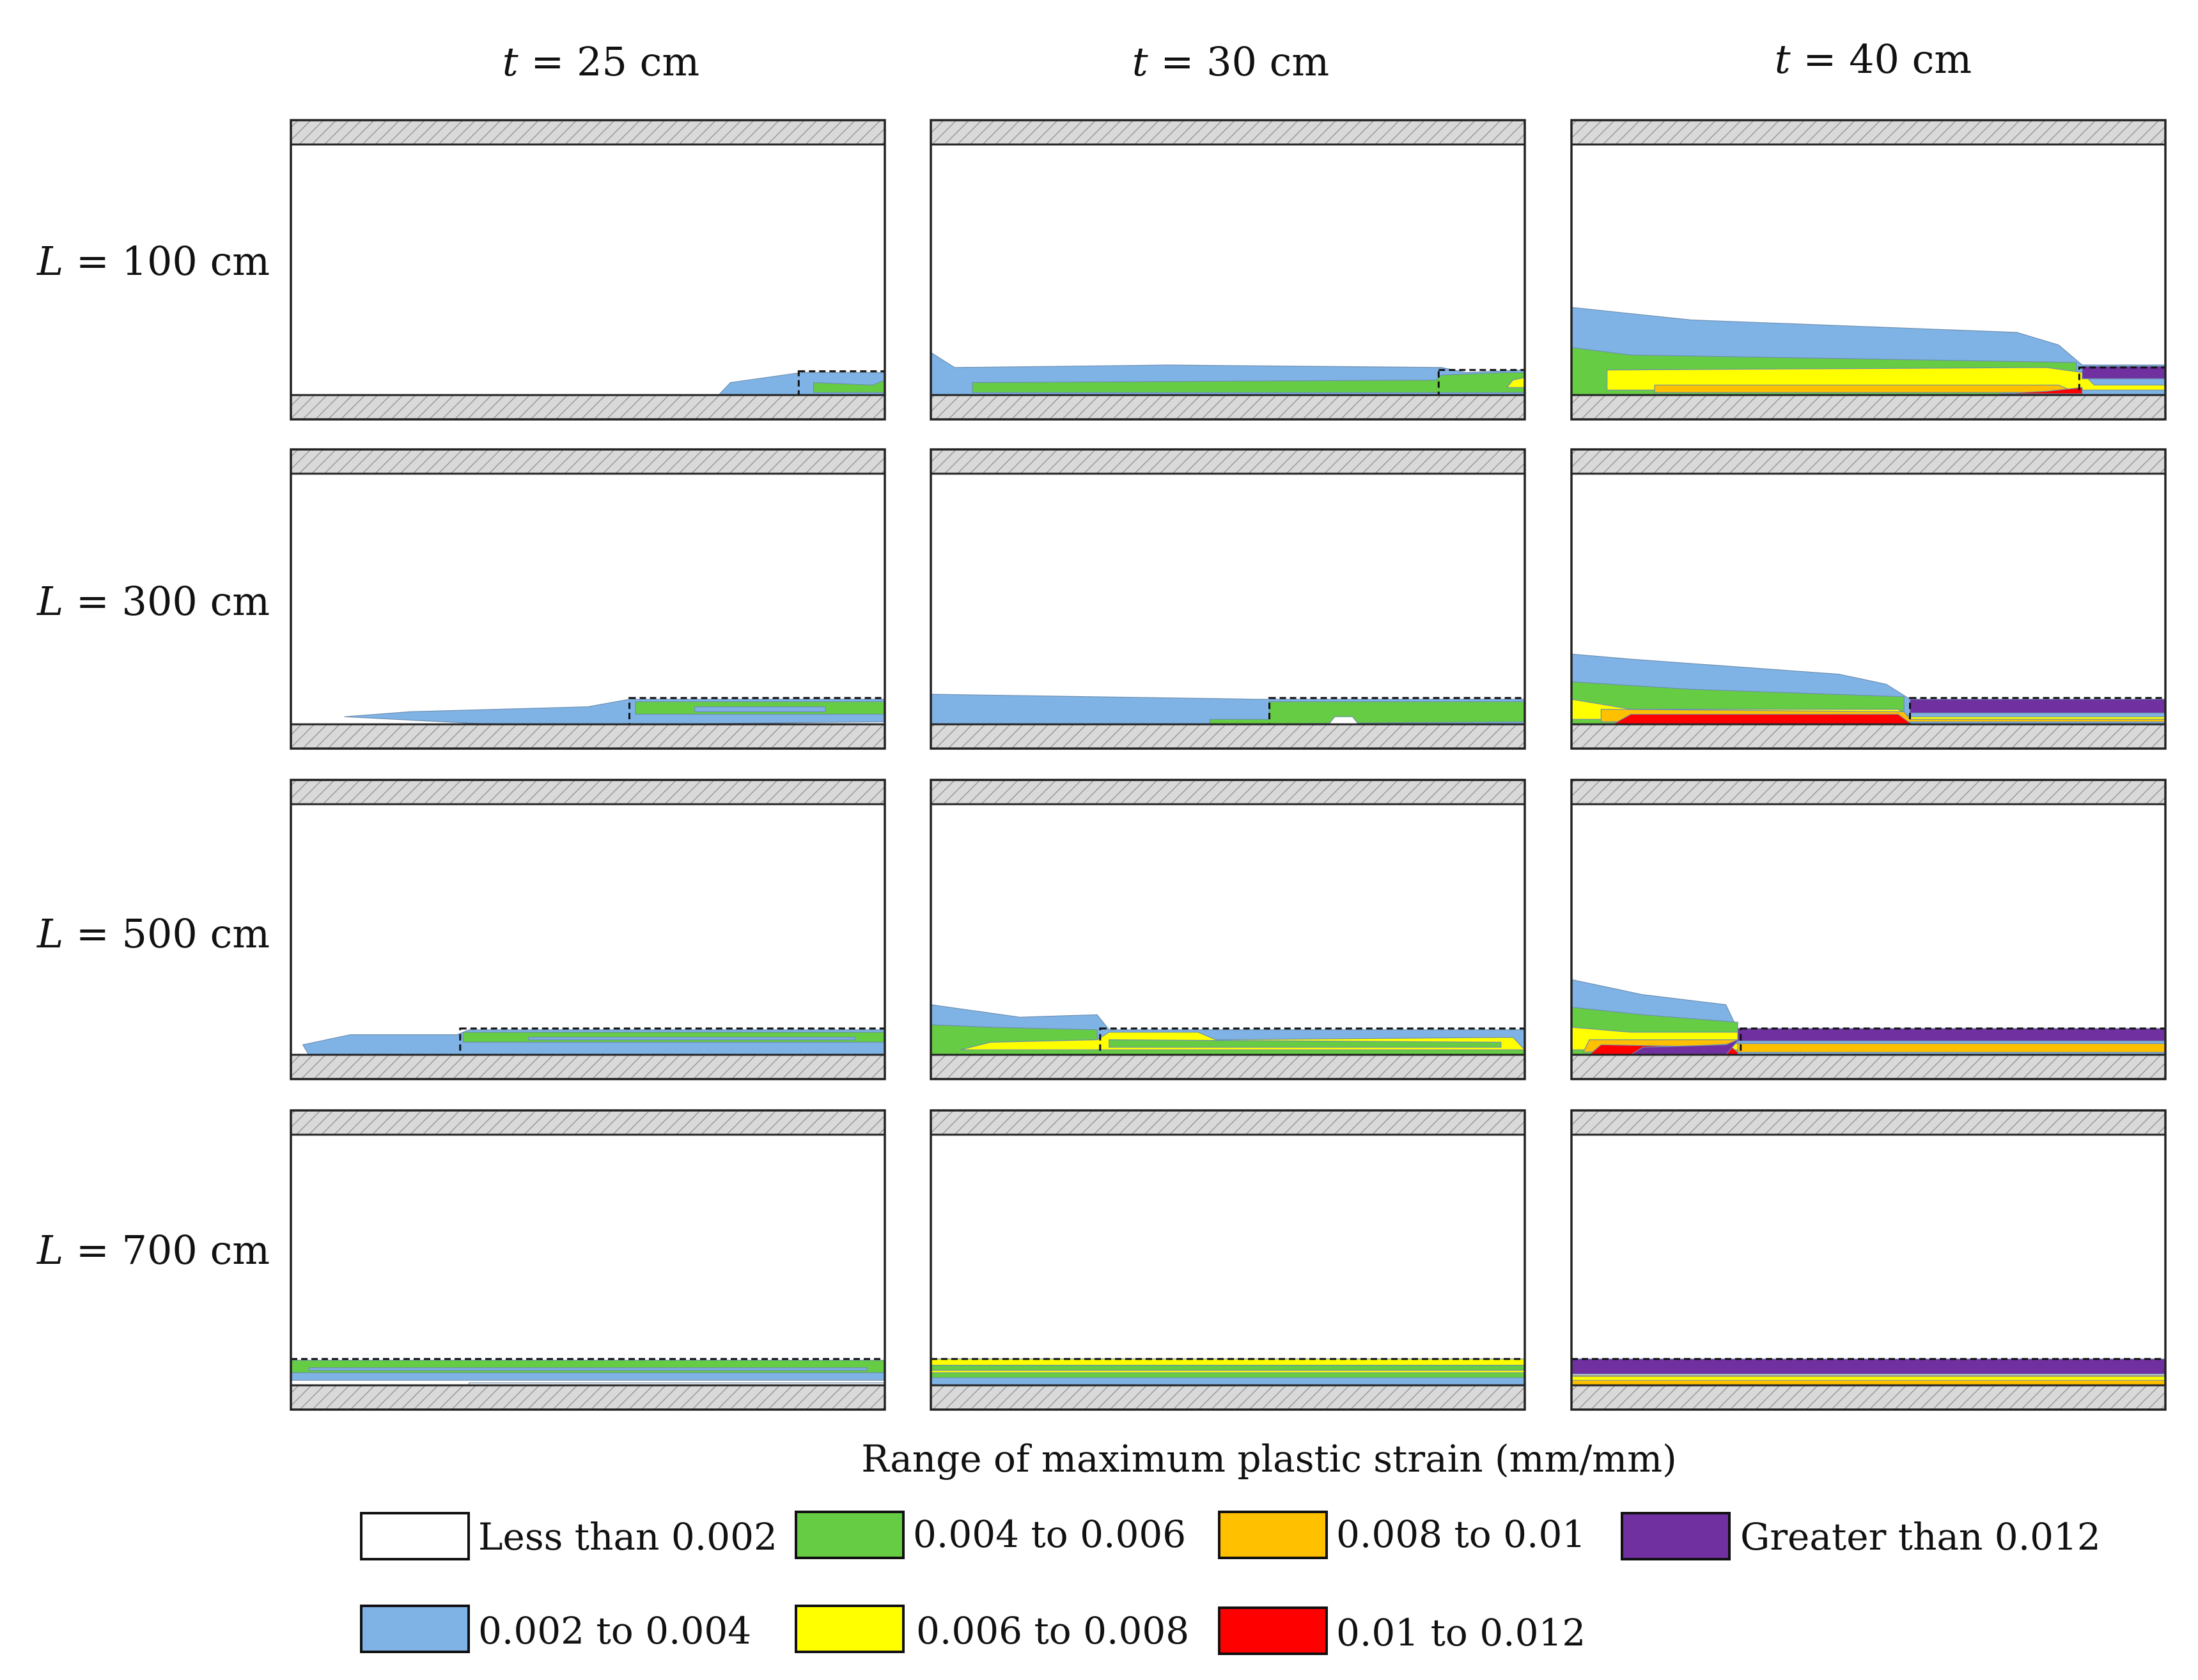 Image resolution: width=2198 pixels, height=1680 pixels. I want to click on column-header-t30: t = 30 cm, so click(1230, 61).